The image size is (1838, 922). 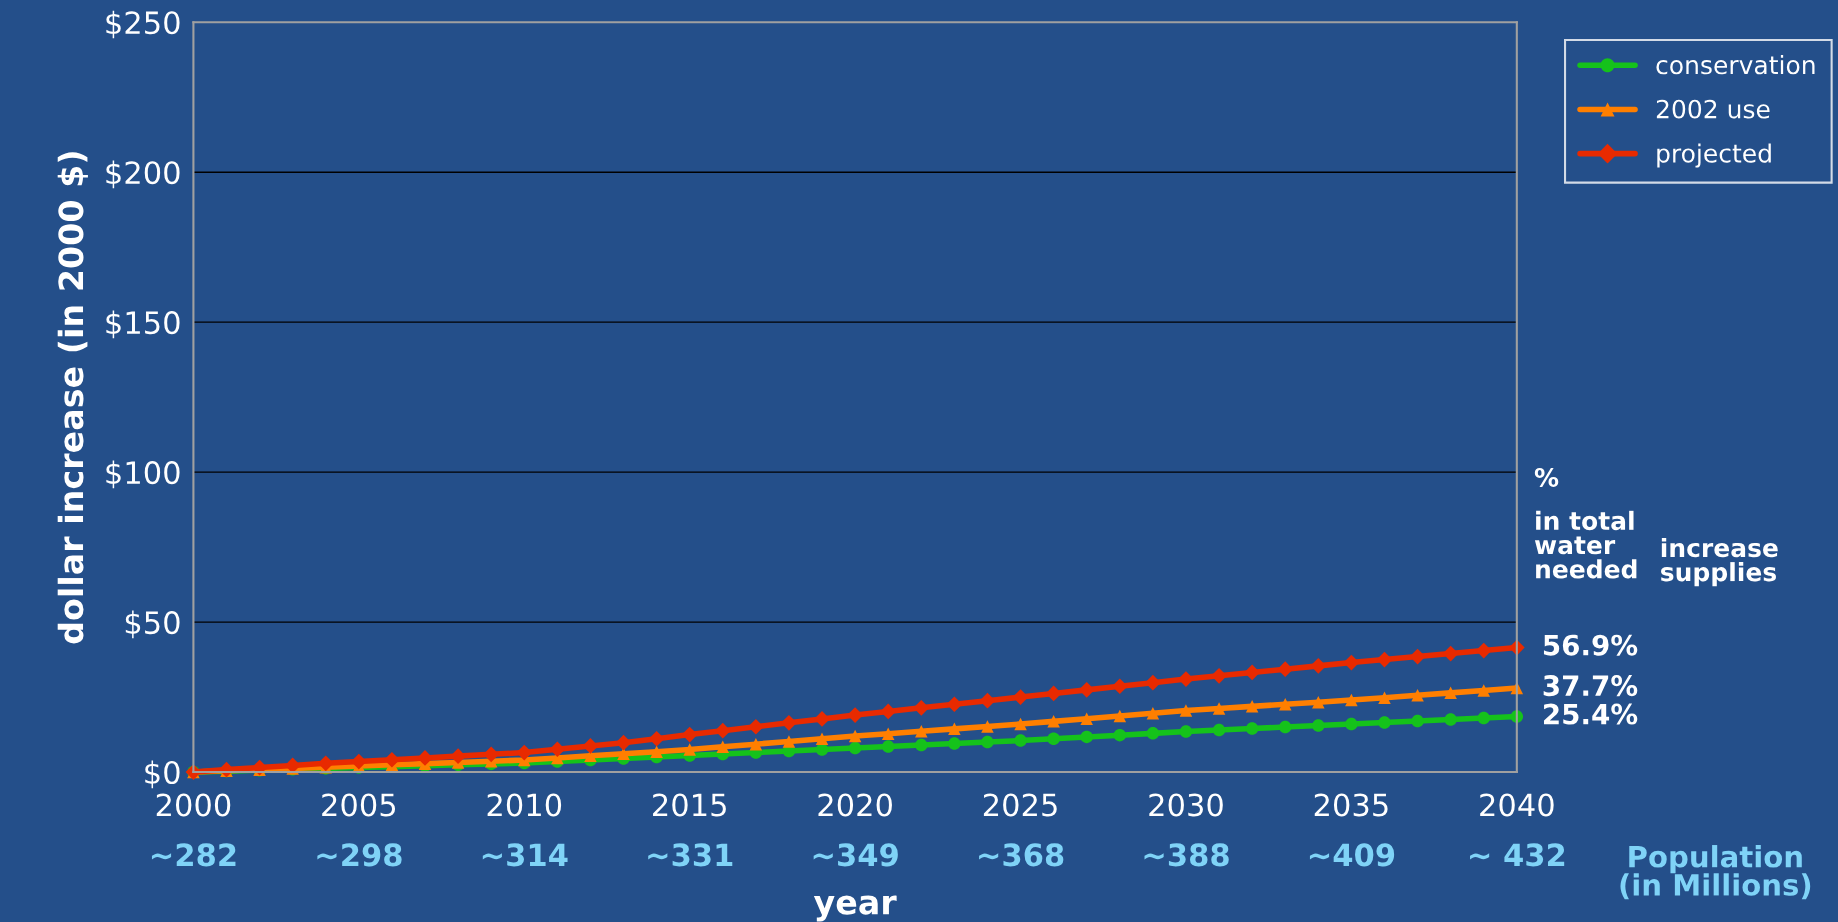 What do you see at coordinates (1719, 562) in the screenshot?
I see `text: increase supplies` at bounding box center [1719, 562].